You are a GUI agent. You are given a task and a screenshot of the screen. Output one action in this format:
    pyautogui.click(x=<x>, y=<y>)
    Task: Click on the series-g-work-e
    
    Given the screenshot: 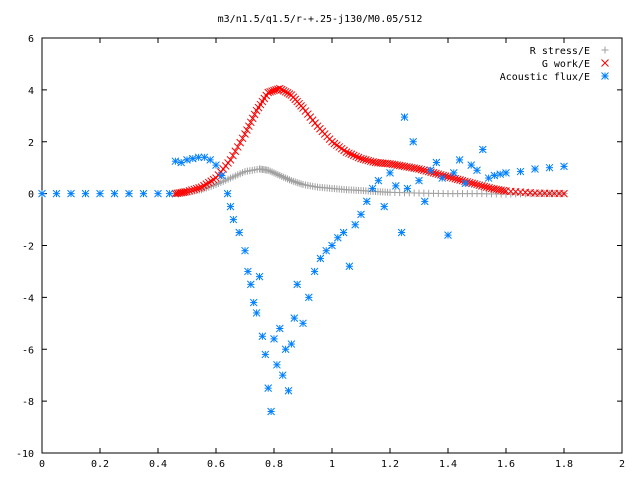 What is the action you would take?
    pyautogui.click(x=369, y=141)
    